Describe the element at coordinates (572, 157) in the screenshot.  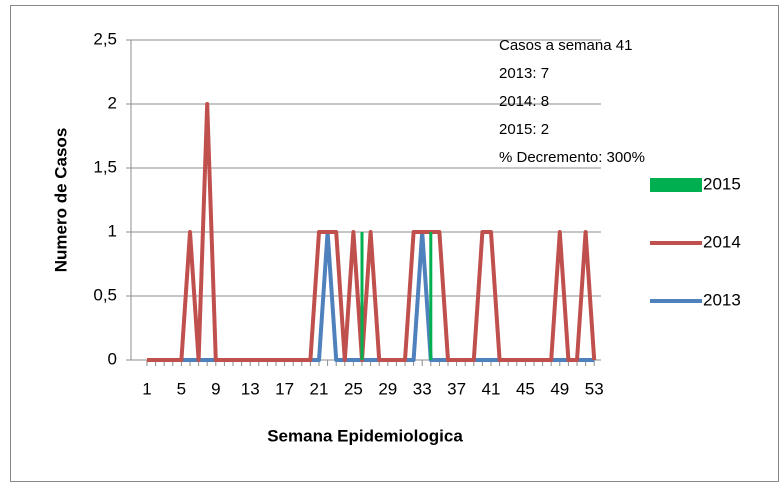
I see `annotation: % Decremento: 300%` at that location.